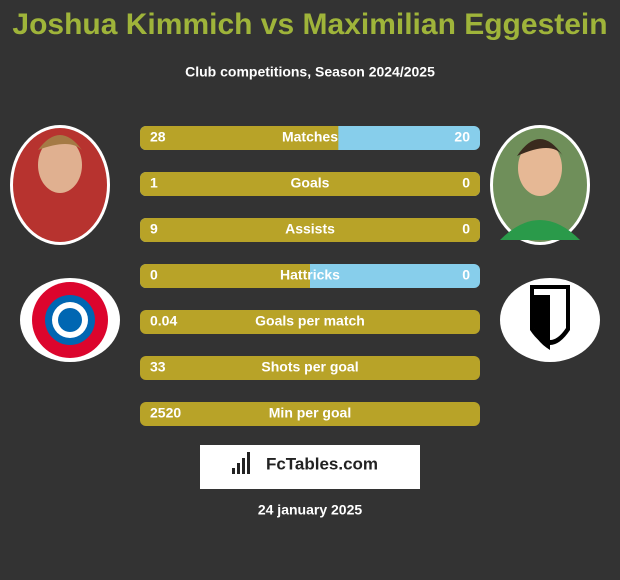  I want to click on left-value: 9, so click(154, 229).